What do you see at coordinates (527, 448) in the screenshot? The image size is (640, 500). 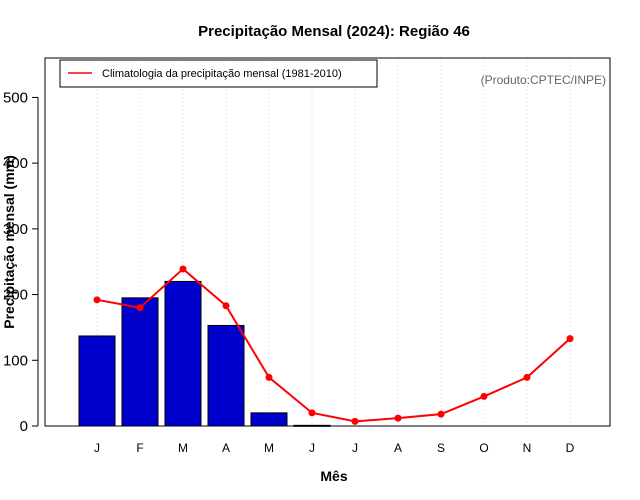 I see `x-tick-label: N` at bounding box center [527, 448].